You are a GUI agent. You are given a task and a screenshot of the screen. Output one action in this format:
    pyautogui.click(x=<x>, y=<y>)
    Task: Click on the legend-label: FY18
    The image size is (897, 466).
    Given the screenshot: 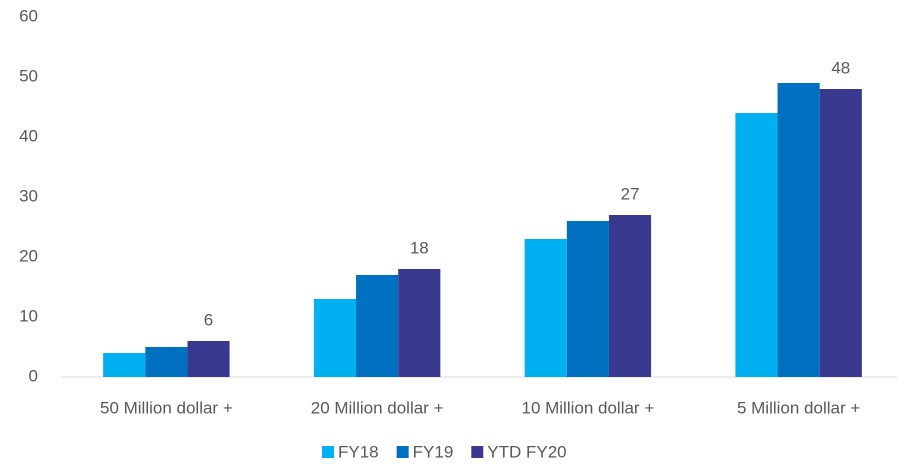 What is the action you would take?
    pyautogui.click(x=358, y=451)
    